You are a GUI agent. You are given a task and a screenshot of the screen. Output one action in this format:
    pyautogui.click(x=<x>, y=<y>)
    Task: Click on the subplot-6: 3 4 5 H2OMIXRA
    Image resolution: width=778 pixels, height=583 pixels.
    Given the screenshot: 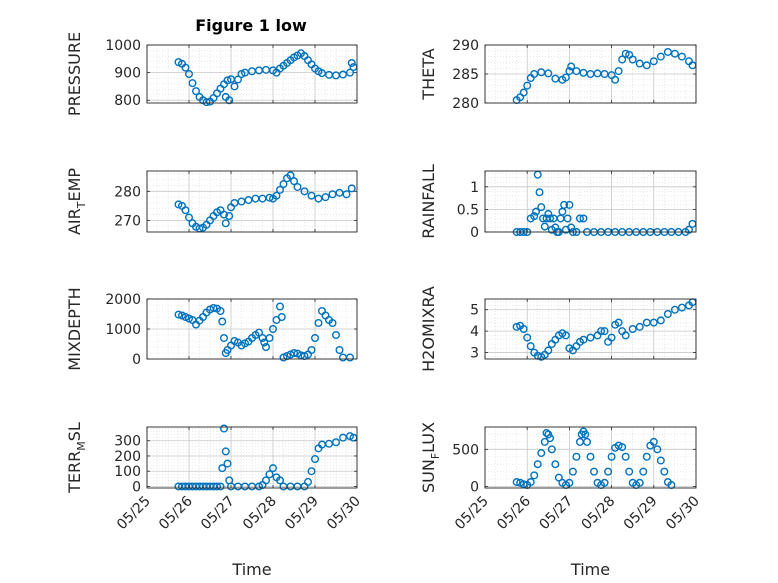 What is the action you would take?
    pyautogui.click(x=558, y=329)
    